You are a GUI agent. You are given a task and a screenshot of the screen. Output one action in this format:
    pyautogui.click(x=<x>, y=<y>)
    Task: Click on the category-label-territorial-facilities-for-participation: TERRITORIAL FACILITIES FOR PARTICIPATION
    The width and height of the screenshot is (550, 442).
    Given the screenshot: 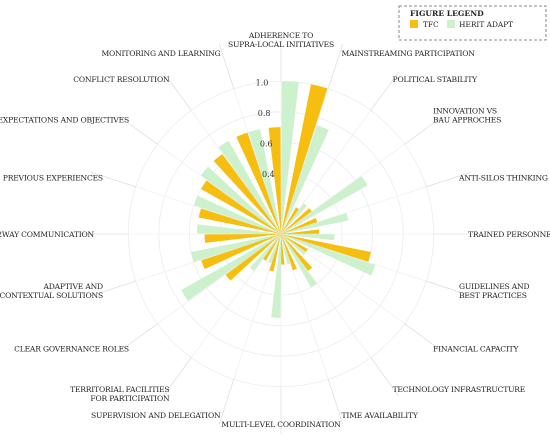 What is the action you would take?
    pyautogui.click(x=120, y=394)
    